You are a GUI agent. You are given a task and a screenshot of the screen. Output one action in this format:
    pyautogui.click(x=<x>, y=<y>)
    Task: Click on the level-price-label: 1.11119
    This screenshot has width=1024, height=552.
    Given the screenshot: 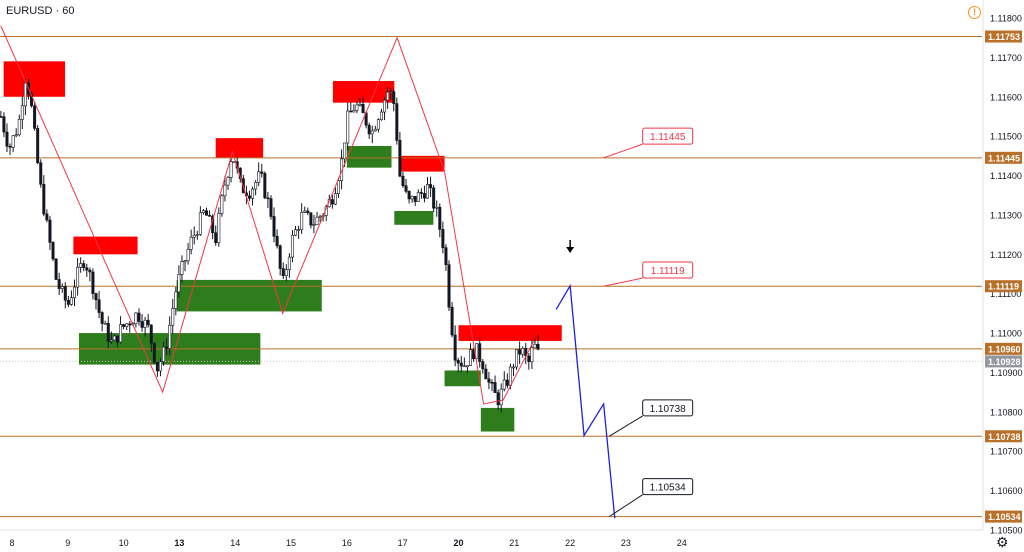 What is the action you would take?
    pyautogui.click(x=1003, y=287)
    